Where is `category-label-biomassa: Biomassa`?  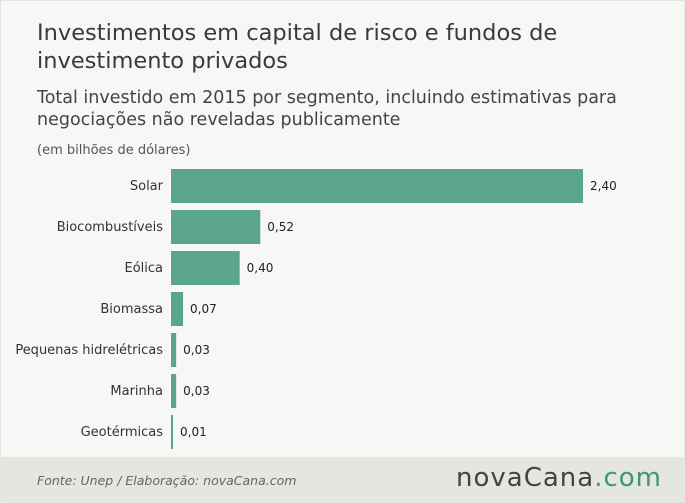 category-label-biomassa: Biomassa is located at coordinates (131, 309).